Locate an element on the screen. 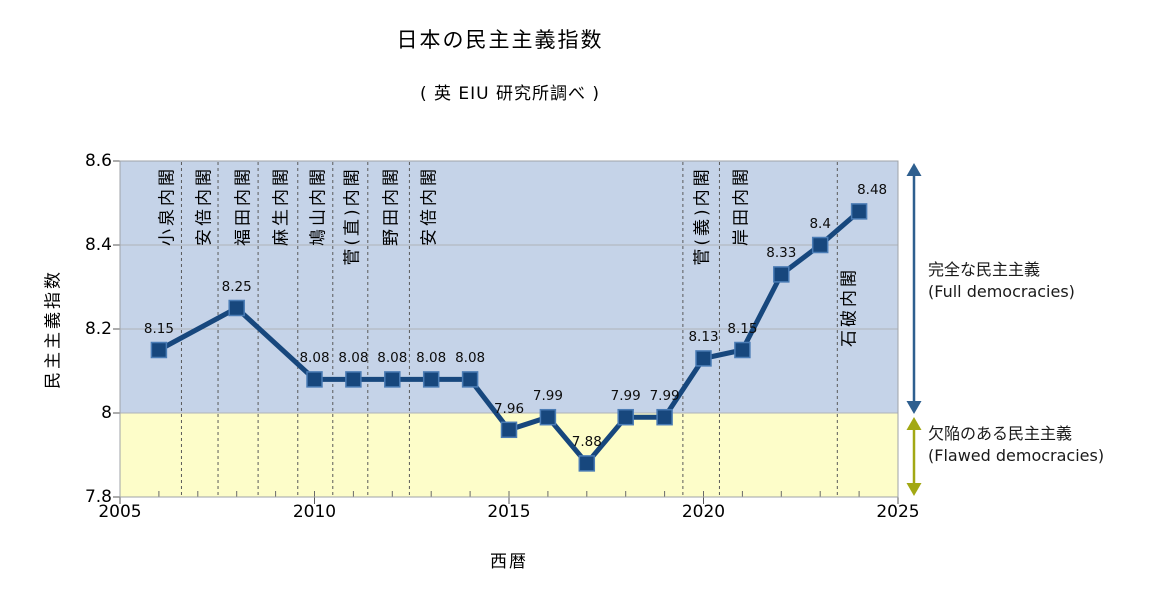  full-democracies-arrow-head-top is located at coordinates (914, 169).